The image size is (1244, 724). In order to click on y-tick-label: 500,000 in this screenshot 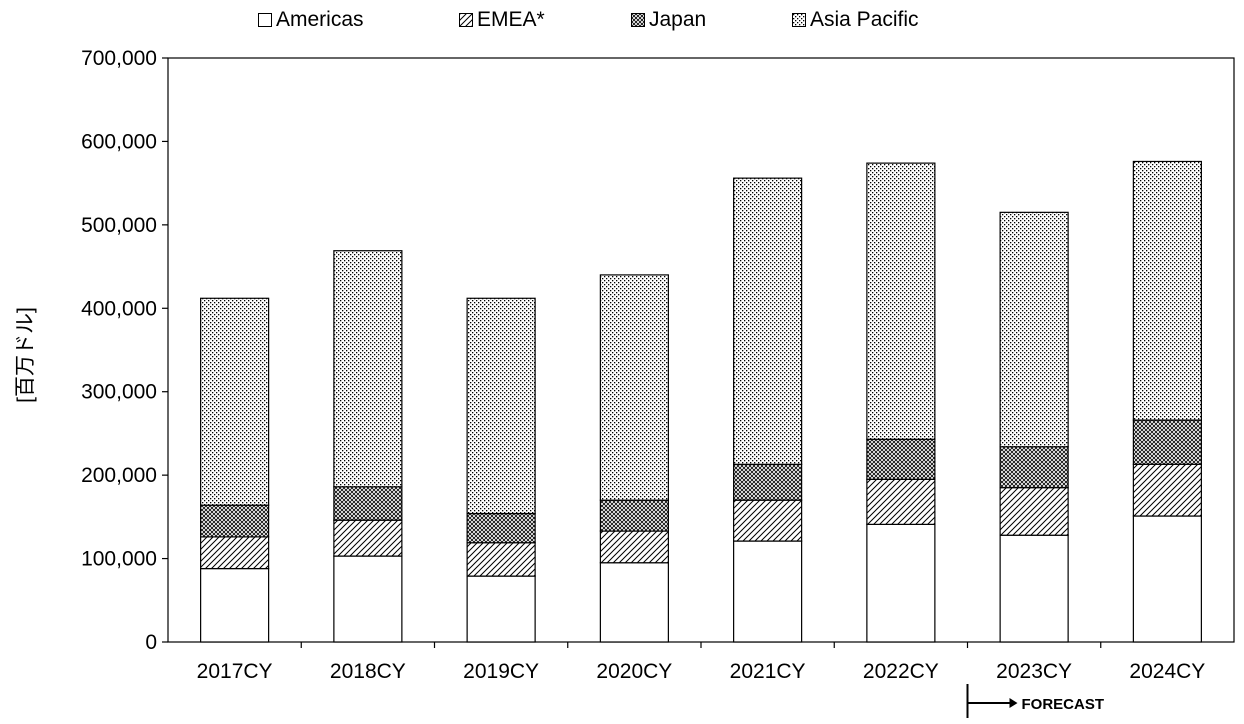, I will do `click(119, 225)`.